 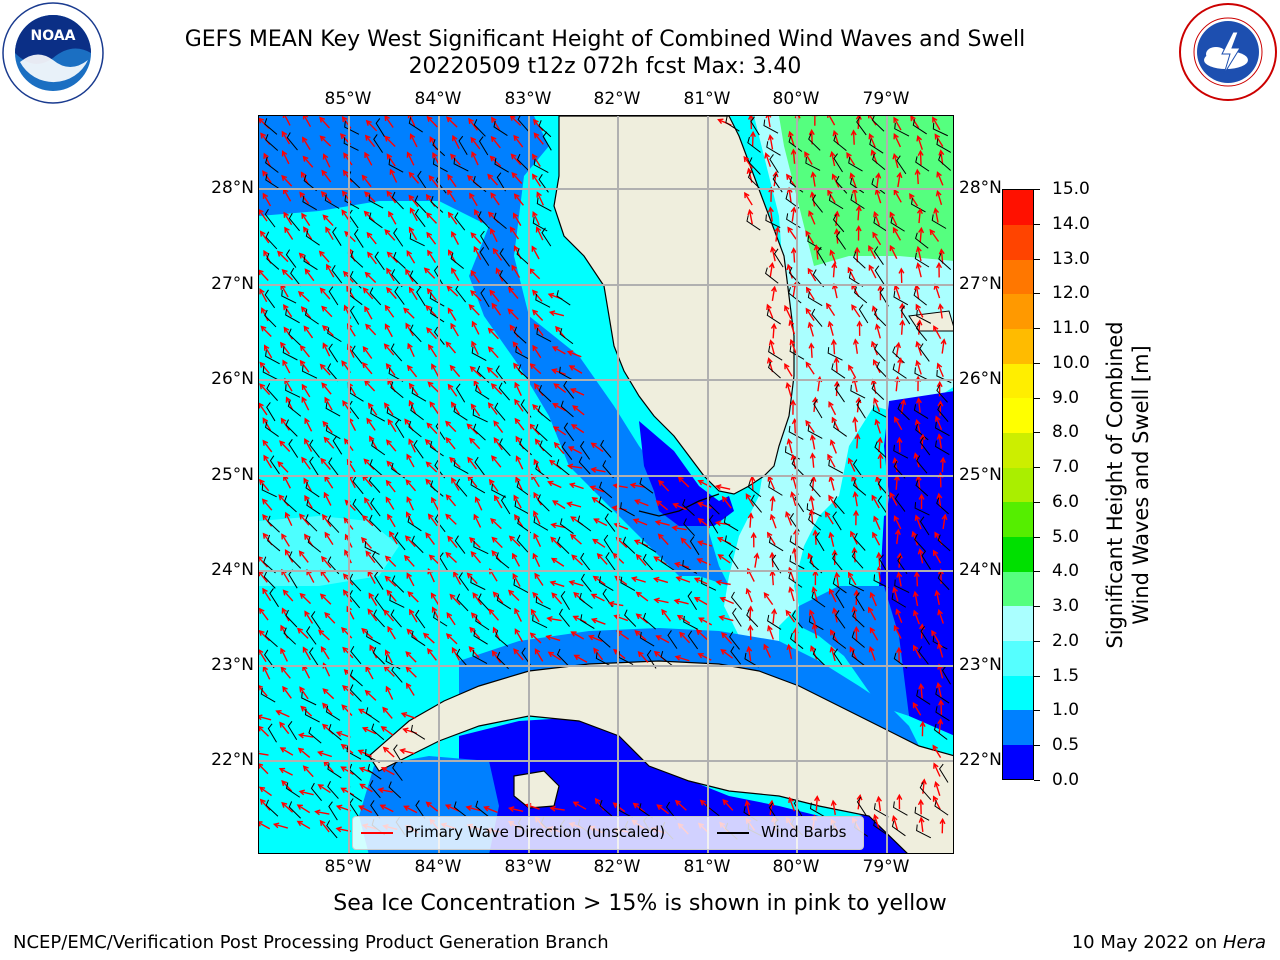 What do you see at coordinates (528, 867) in the screenshot?
I see `lon-label-bottom-83w: 83°W` at bounding box center [528, 867].